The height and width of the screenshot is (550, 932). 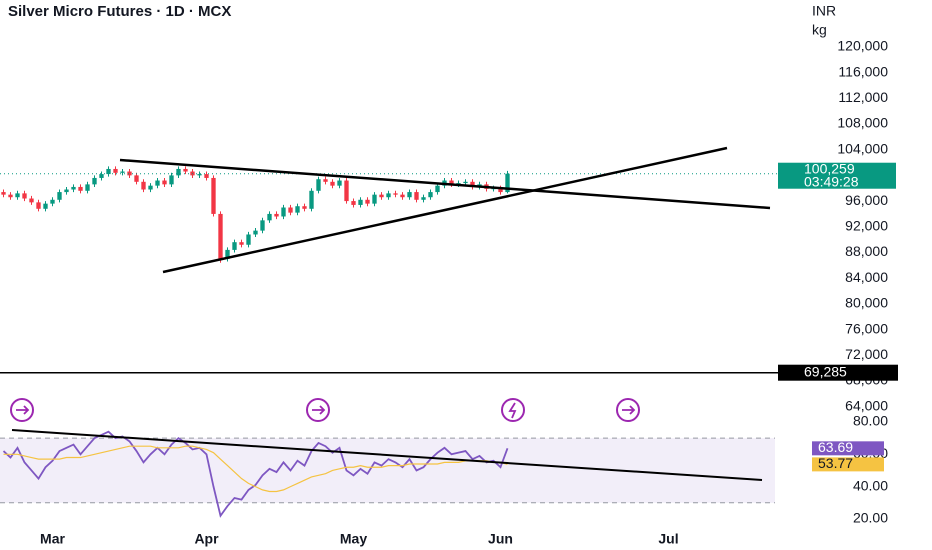 What do you see at coordinates (870, 421) in the screenshot?
I see `rsi-tick-label: 80.00` at bounding box center [870, 421].